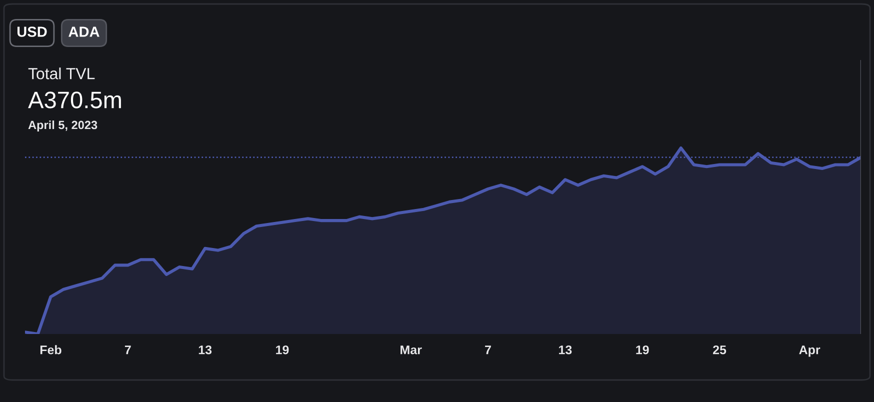  Describe the element at coordinates (719, 349) in the screenshot. I see `x-tick-label: 25` at that location.